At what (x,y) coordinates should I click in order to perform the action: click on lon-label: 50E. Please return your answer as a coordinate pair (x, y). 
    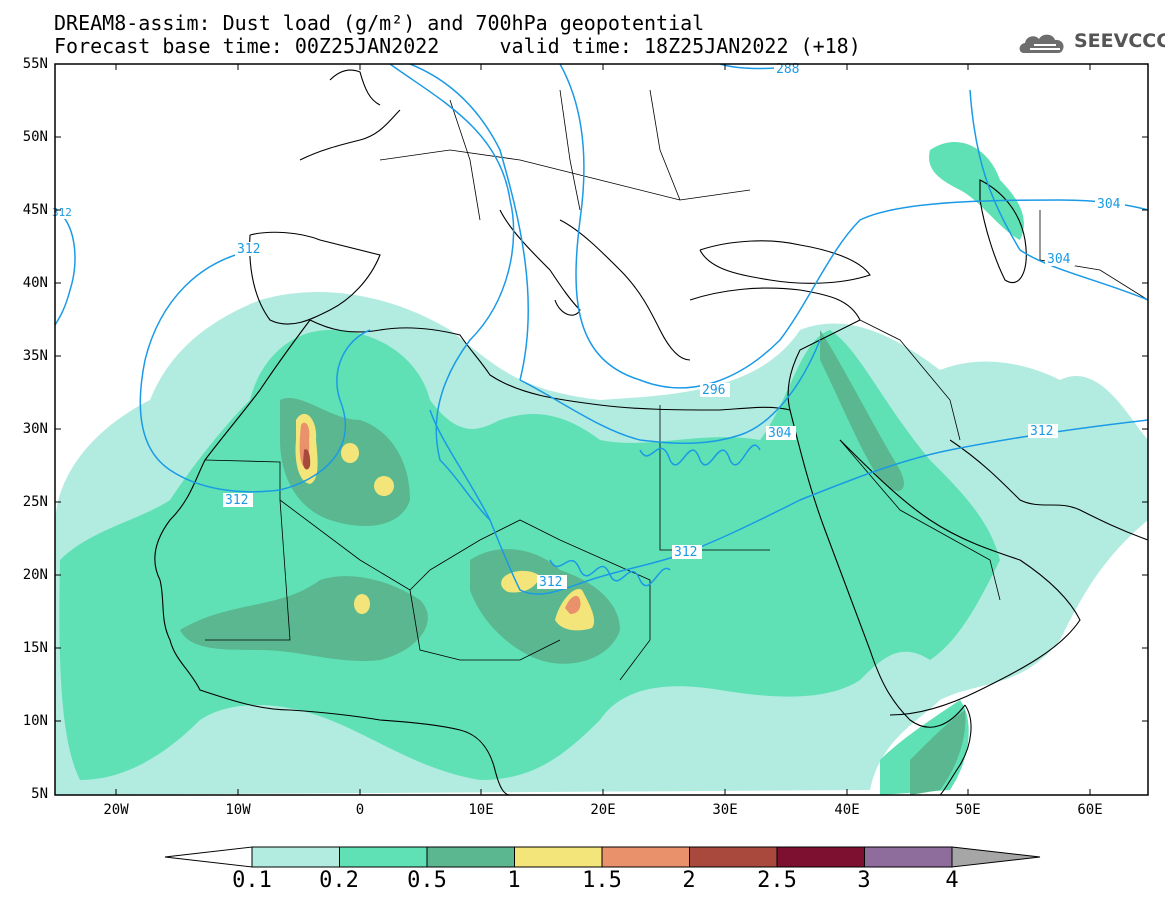
    Looking at the image, I should click on (968, 810).